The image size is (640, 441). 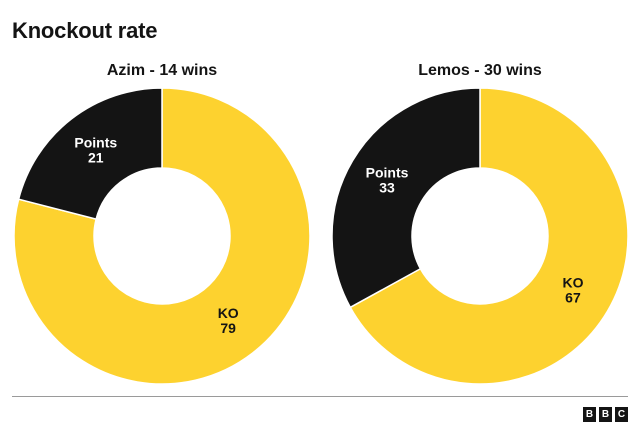 I want to click on lemos-points-label: Points, so click(x=387, y=173).